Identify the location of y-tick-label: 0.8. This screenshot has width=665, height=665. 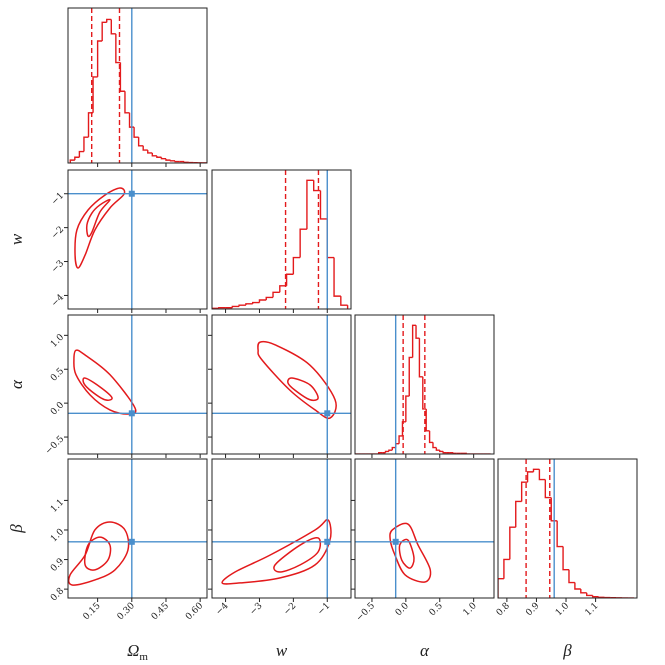
(57, 594).